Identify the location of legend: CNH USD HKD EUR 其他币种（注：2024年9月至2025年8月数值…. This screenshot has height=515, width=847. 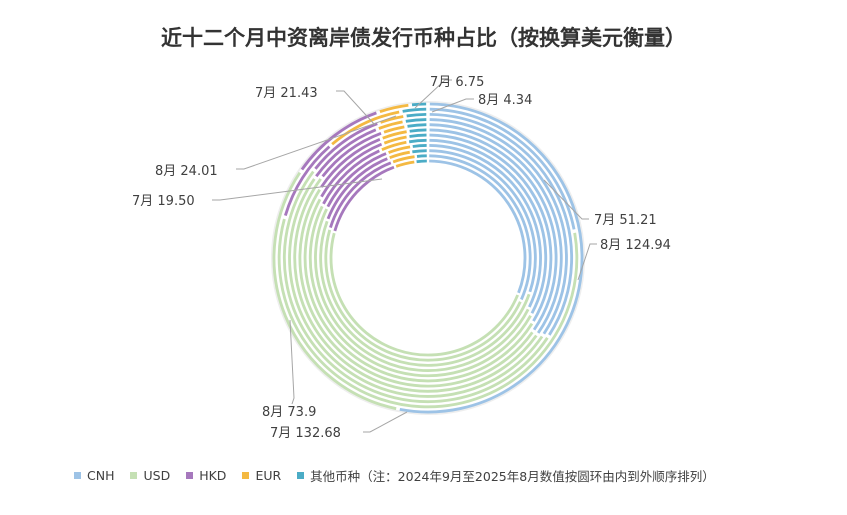
(402, 475).